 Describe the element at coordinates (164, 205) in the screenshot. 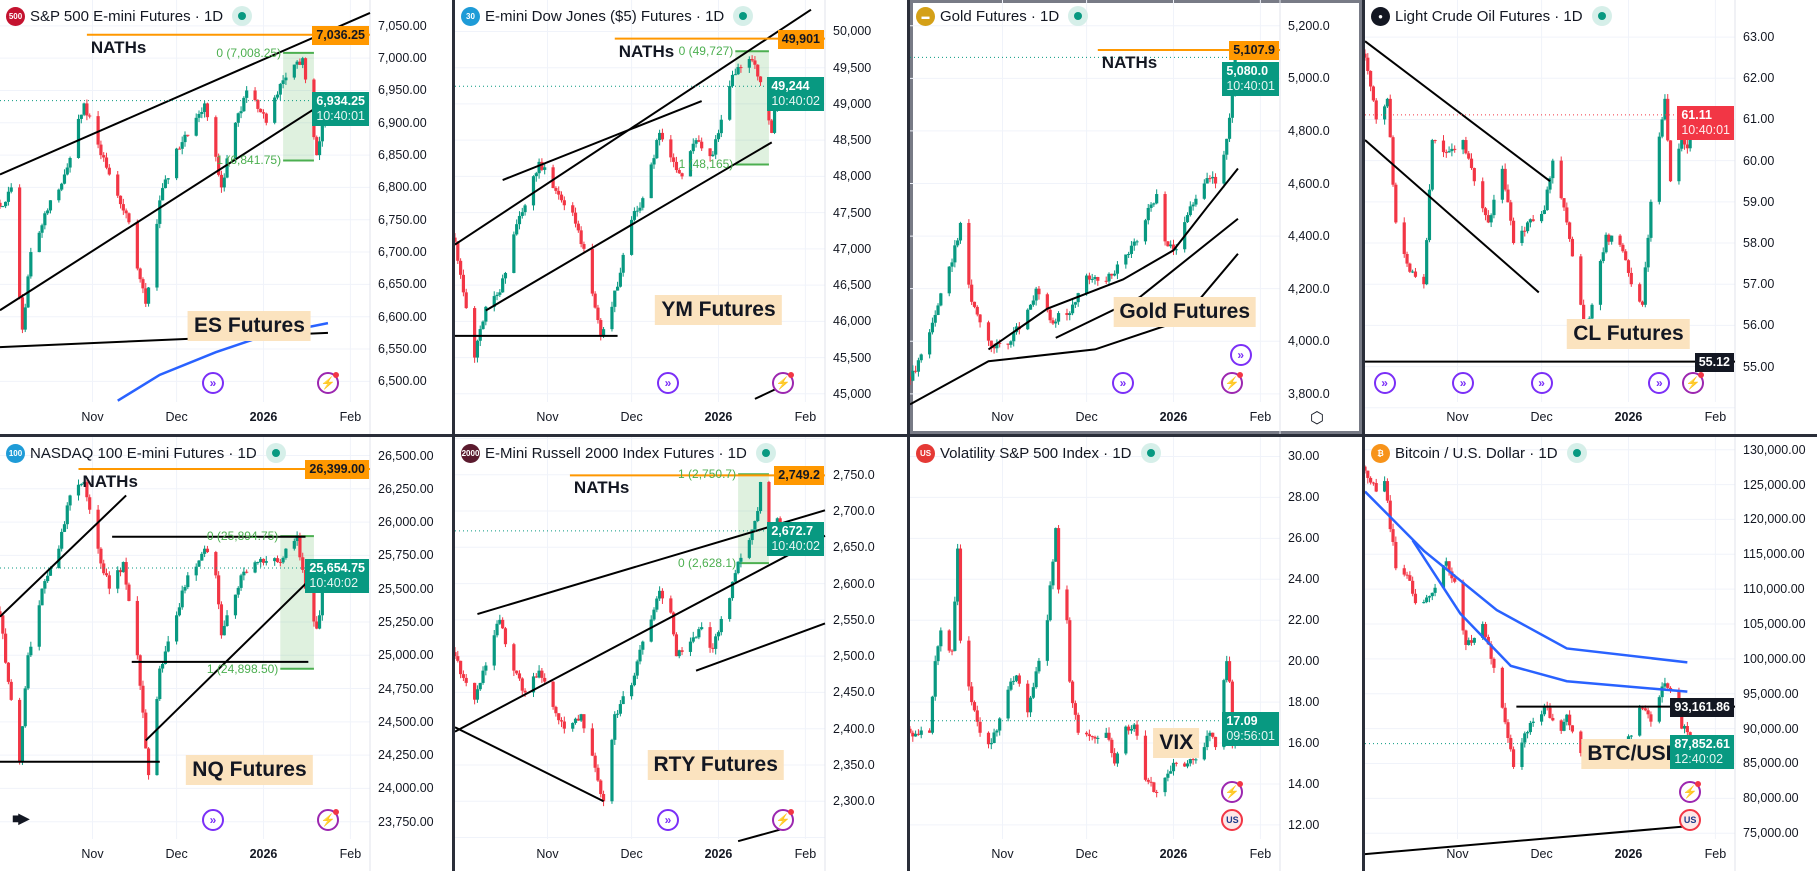

I see `trend-line` at that location.